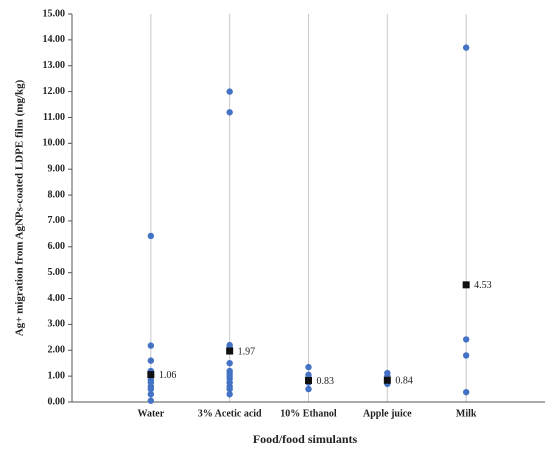 This screenshot has width=554, height=460. I want to click on mean-label: 4.53, so click(483, 285).